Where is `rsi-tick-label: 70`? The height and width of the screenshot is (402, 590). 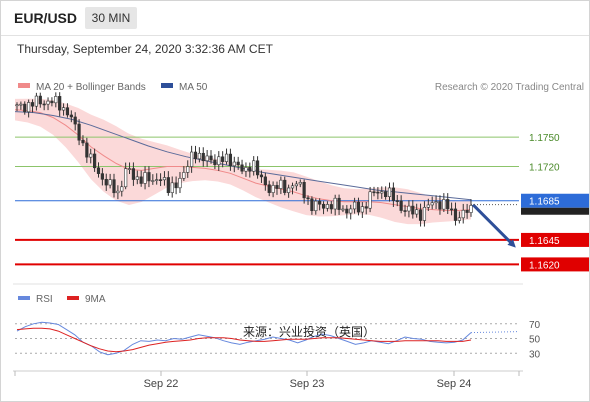
rsi-tick-label: 70 is located at coordinates (535, 325).